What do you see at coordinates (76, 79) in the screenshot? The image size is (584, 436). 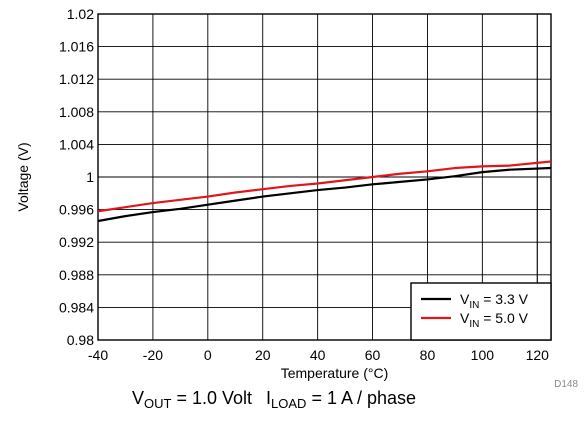 I see `y-tick-label: 1.012` at bounding box center [76, 79].